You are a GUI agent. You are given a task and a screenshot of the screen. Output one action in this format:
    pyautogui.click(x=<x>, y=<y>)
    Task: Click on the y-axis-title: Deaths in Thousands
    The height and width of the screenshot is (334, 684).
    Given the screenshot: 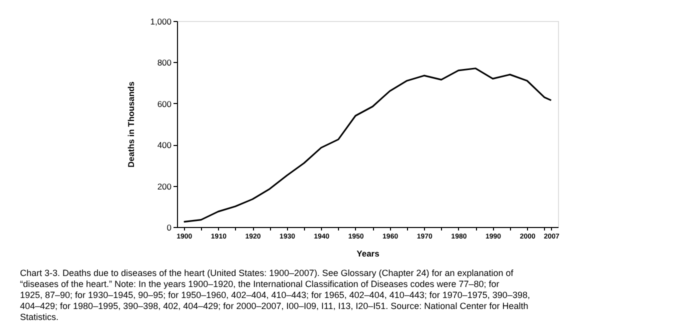 What is the action you would take?
    pyautogui.click(x=131, y=124)
    